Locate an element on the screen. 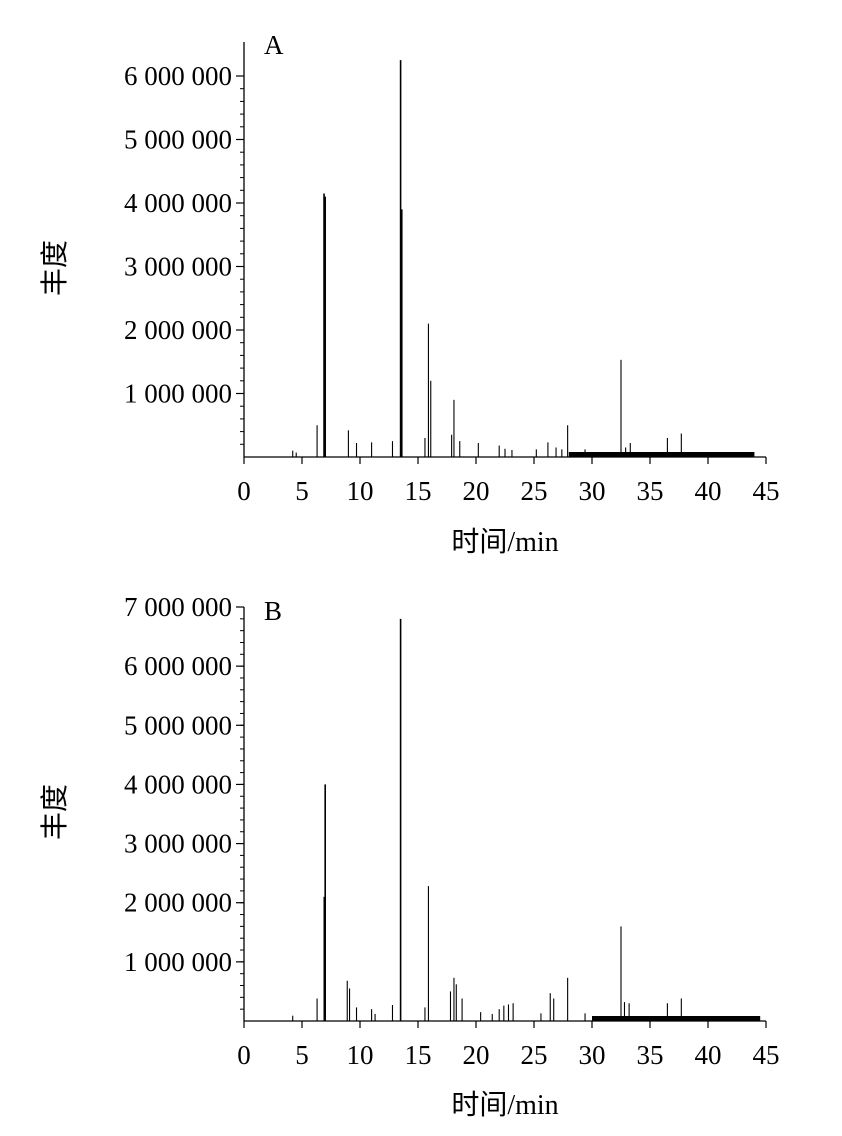 The width and height of the screenshot is (842, 1136). panel-label: A is located at coordinates (274, 45).